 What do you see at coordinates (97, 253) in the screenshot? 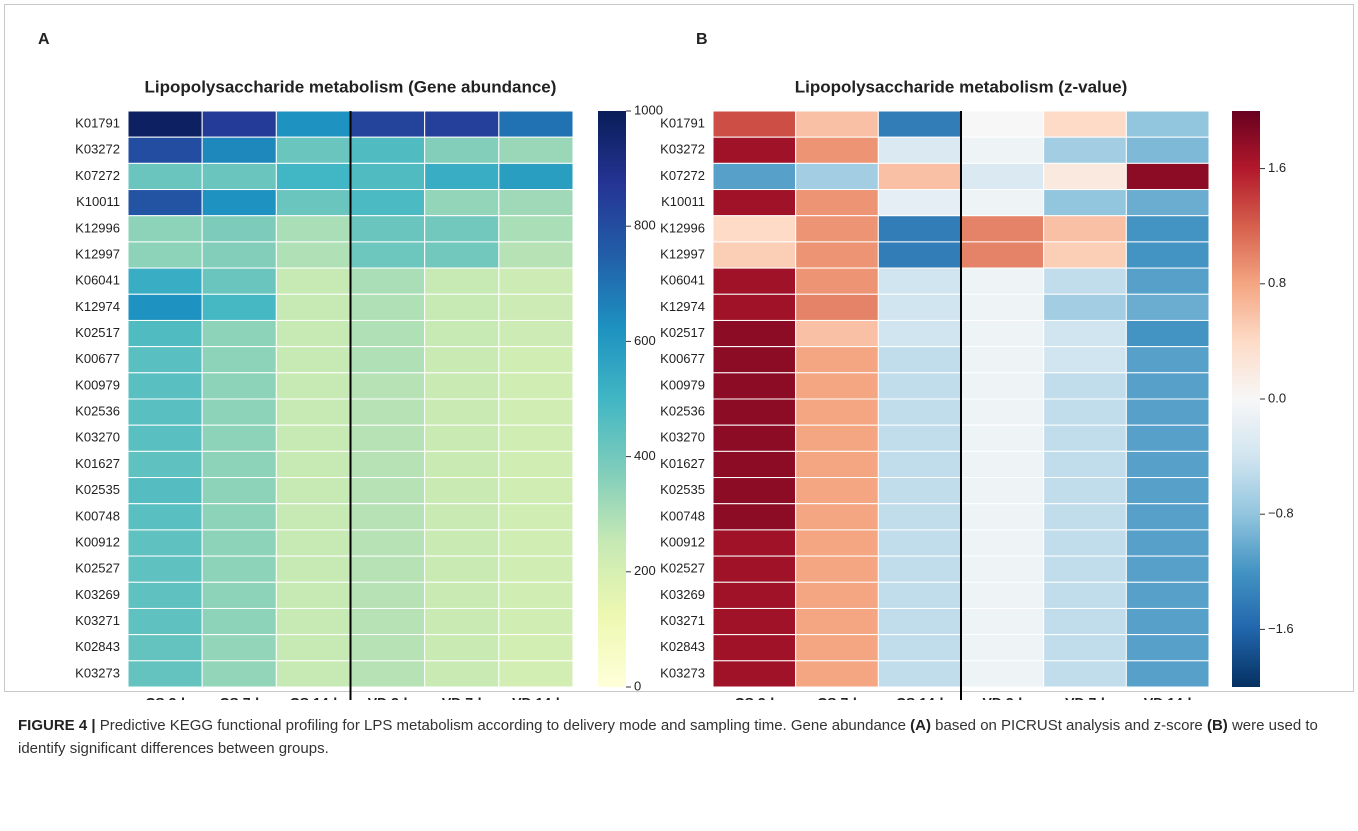
I see `row-label: K12997` at bounding box center [97, 253].